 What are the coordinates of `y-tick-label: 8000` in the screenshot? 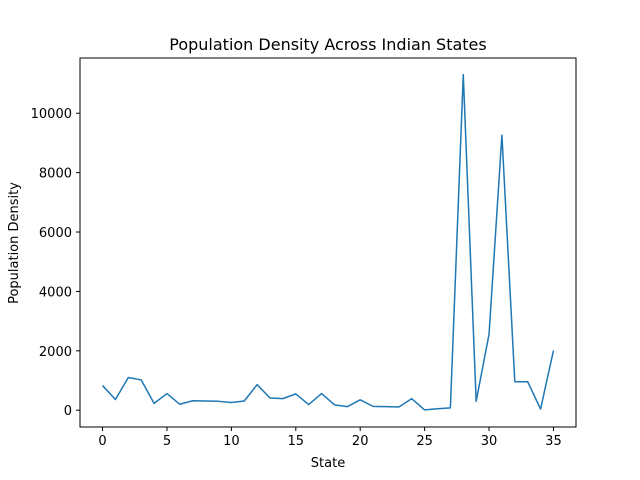 It's located at (55, 174).